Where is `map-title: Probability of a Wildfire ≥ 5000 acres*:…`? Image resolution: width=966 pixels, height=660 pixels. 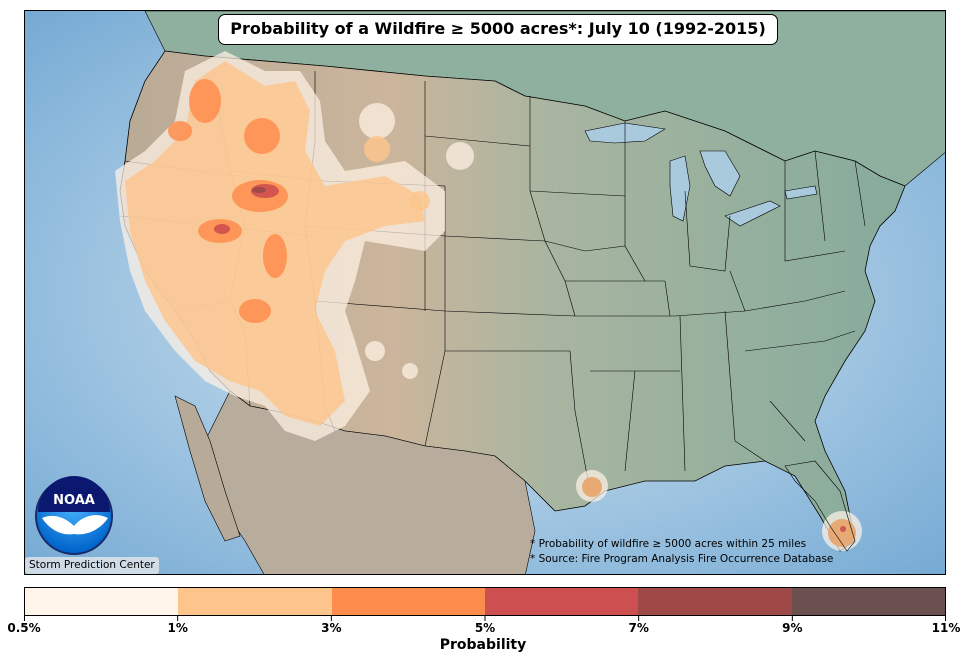
map-title: Probability of a Wildfire ≥ 5000 acres*:… is located at coordinates (498, 29).